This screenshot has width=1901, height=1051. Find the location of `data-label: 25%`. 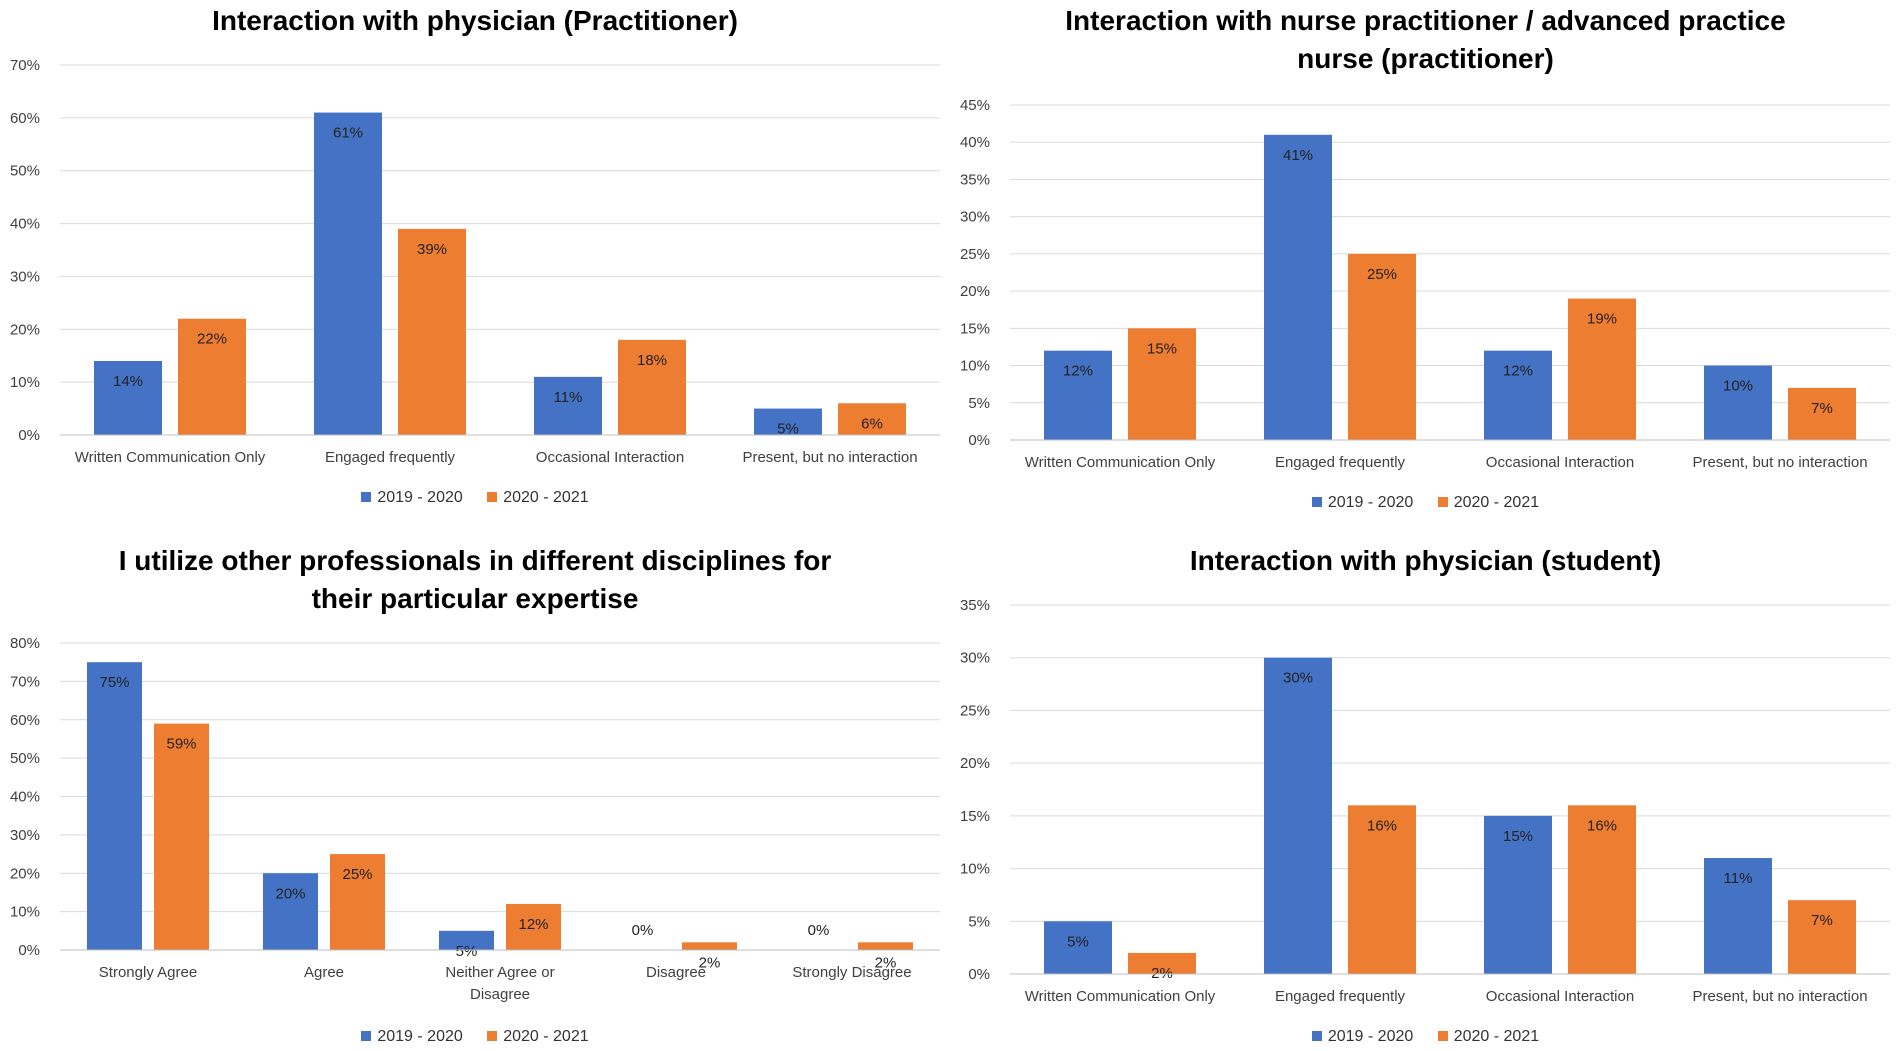

data-label: 25% is located at coordinates (357, 874).